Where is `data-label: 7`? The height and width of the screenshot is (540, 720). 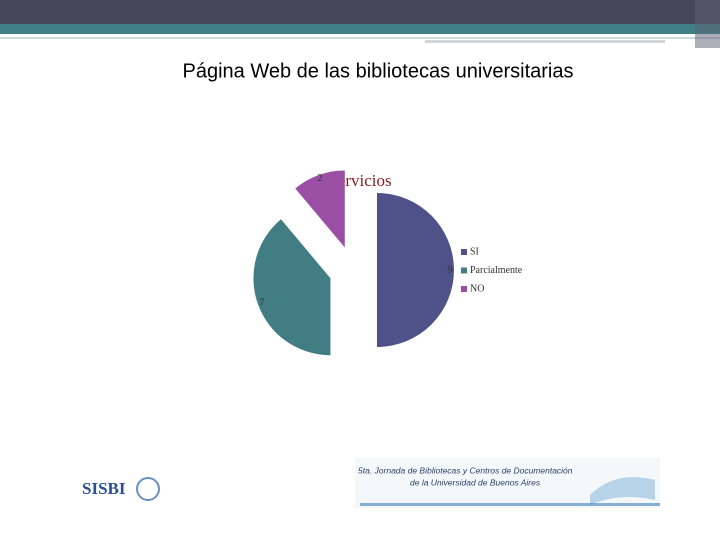 data-label: 7 is located at coordinates (261, 302).